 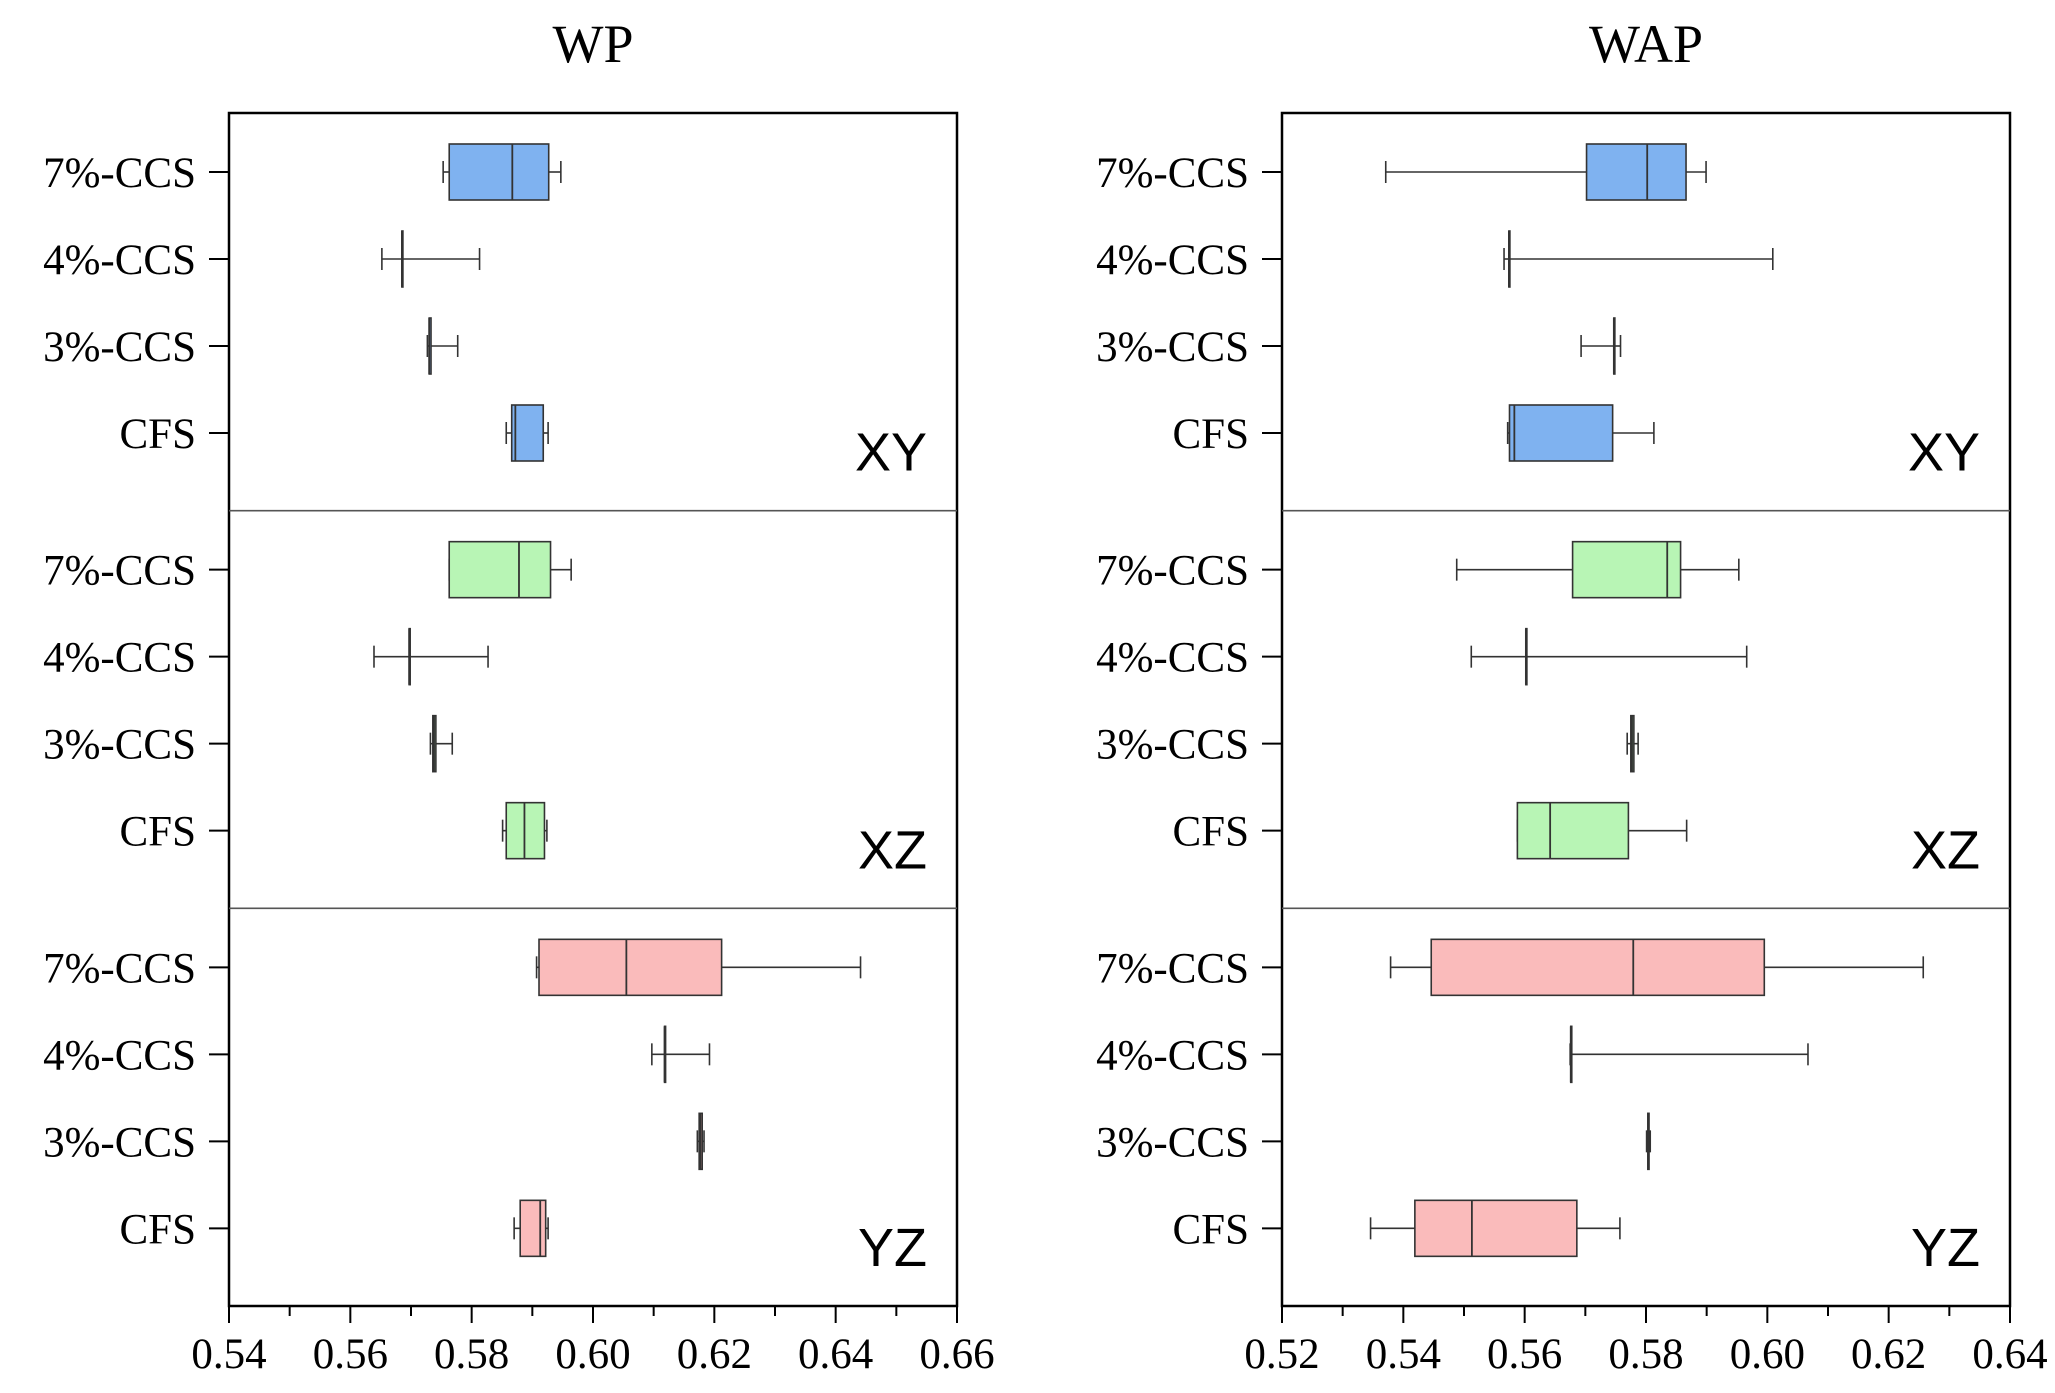 I want to click on x-tick-label: 0.66, so click(x=956, y=1354).